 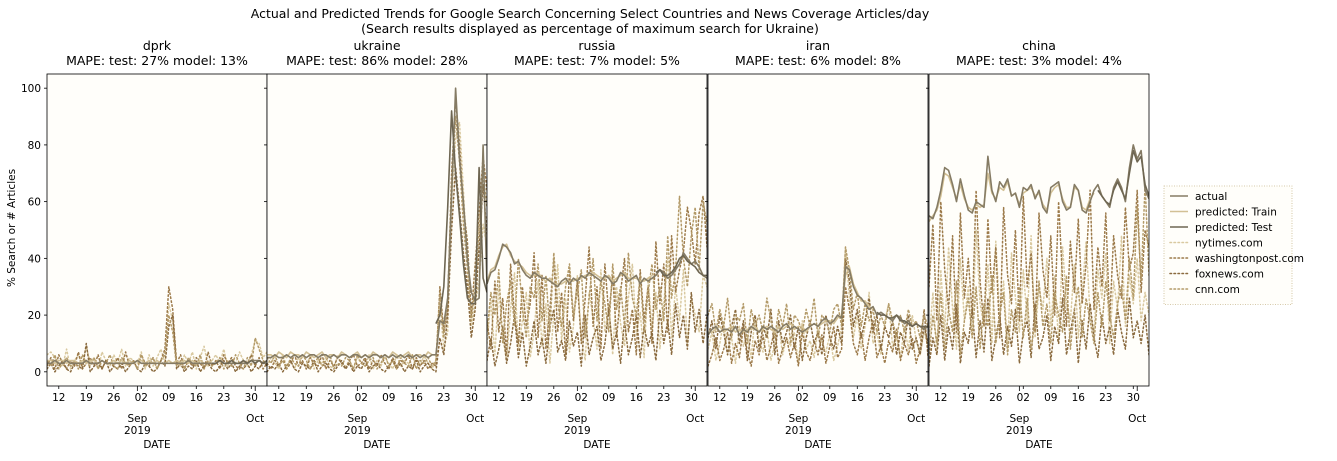 I want to click on legend-label: washingtonpost.com, so click(x=1249, y=259).